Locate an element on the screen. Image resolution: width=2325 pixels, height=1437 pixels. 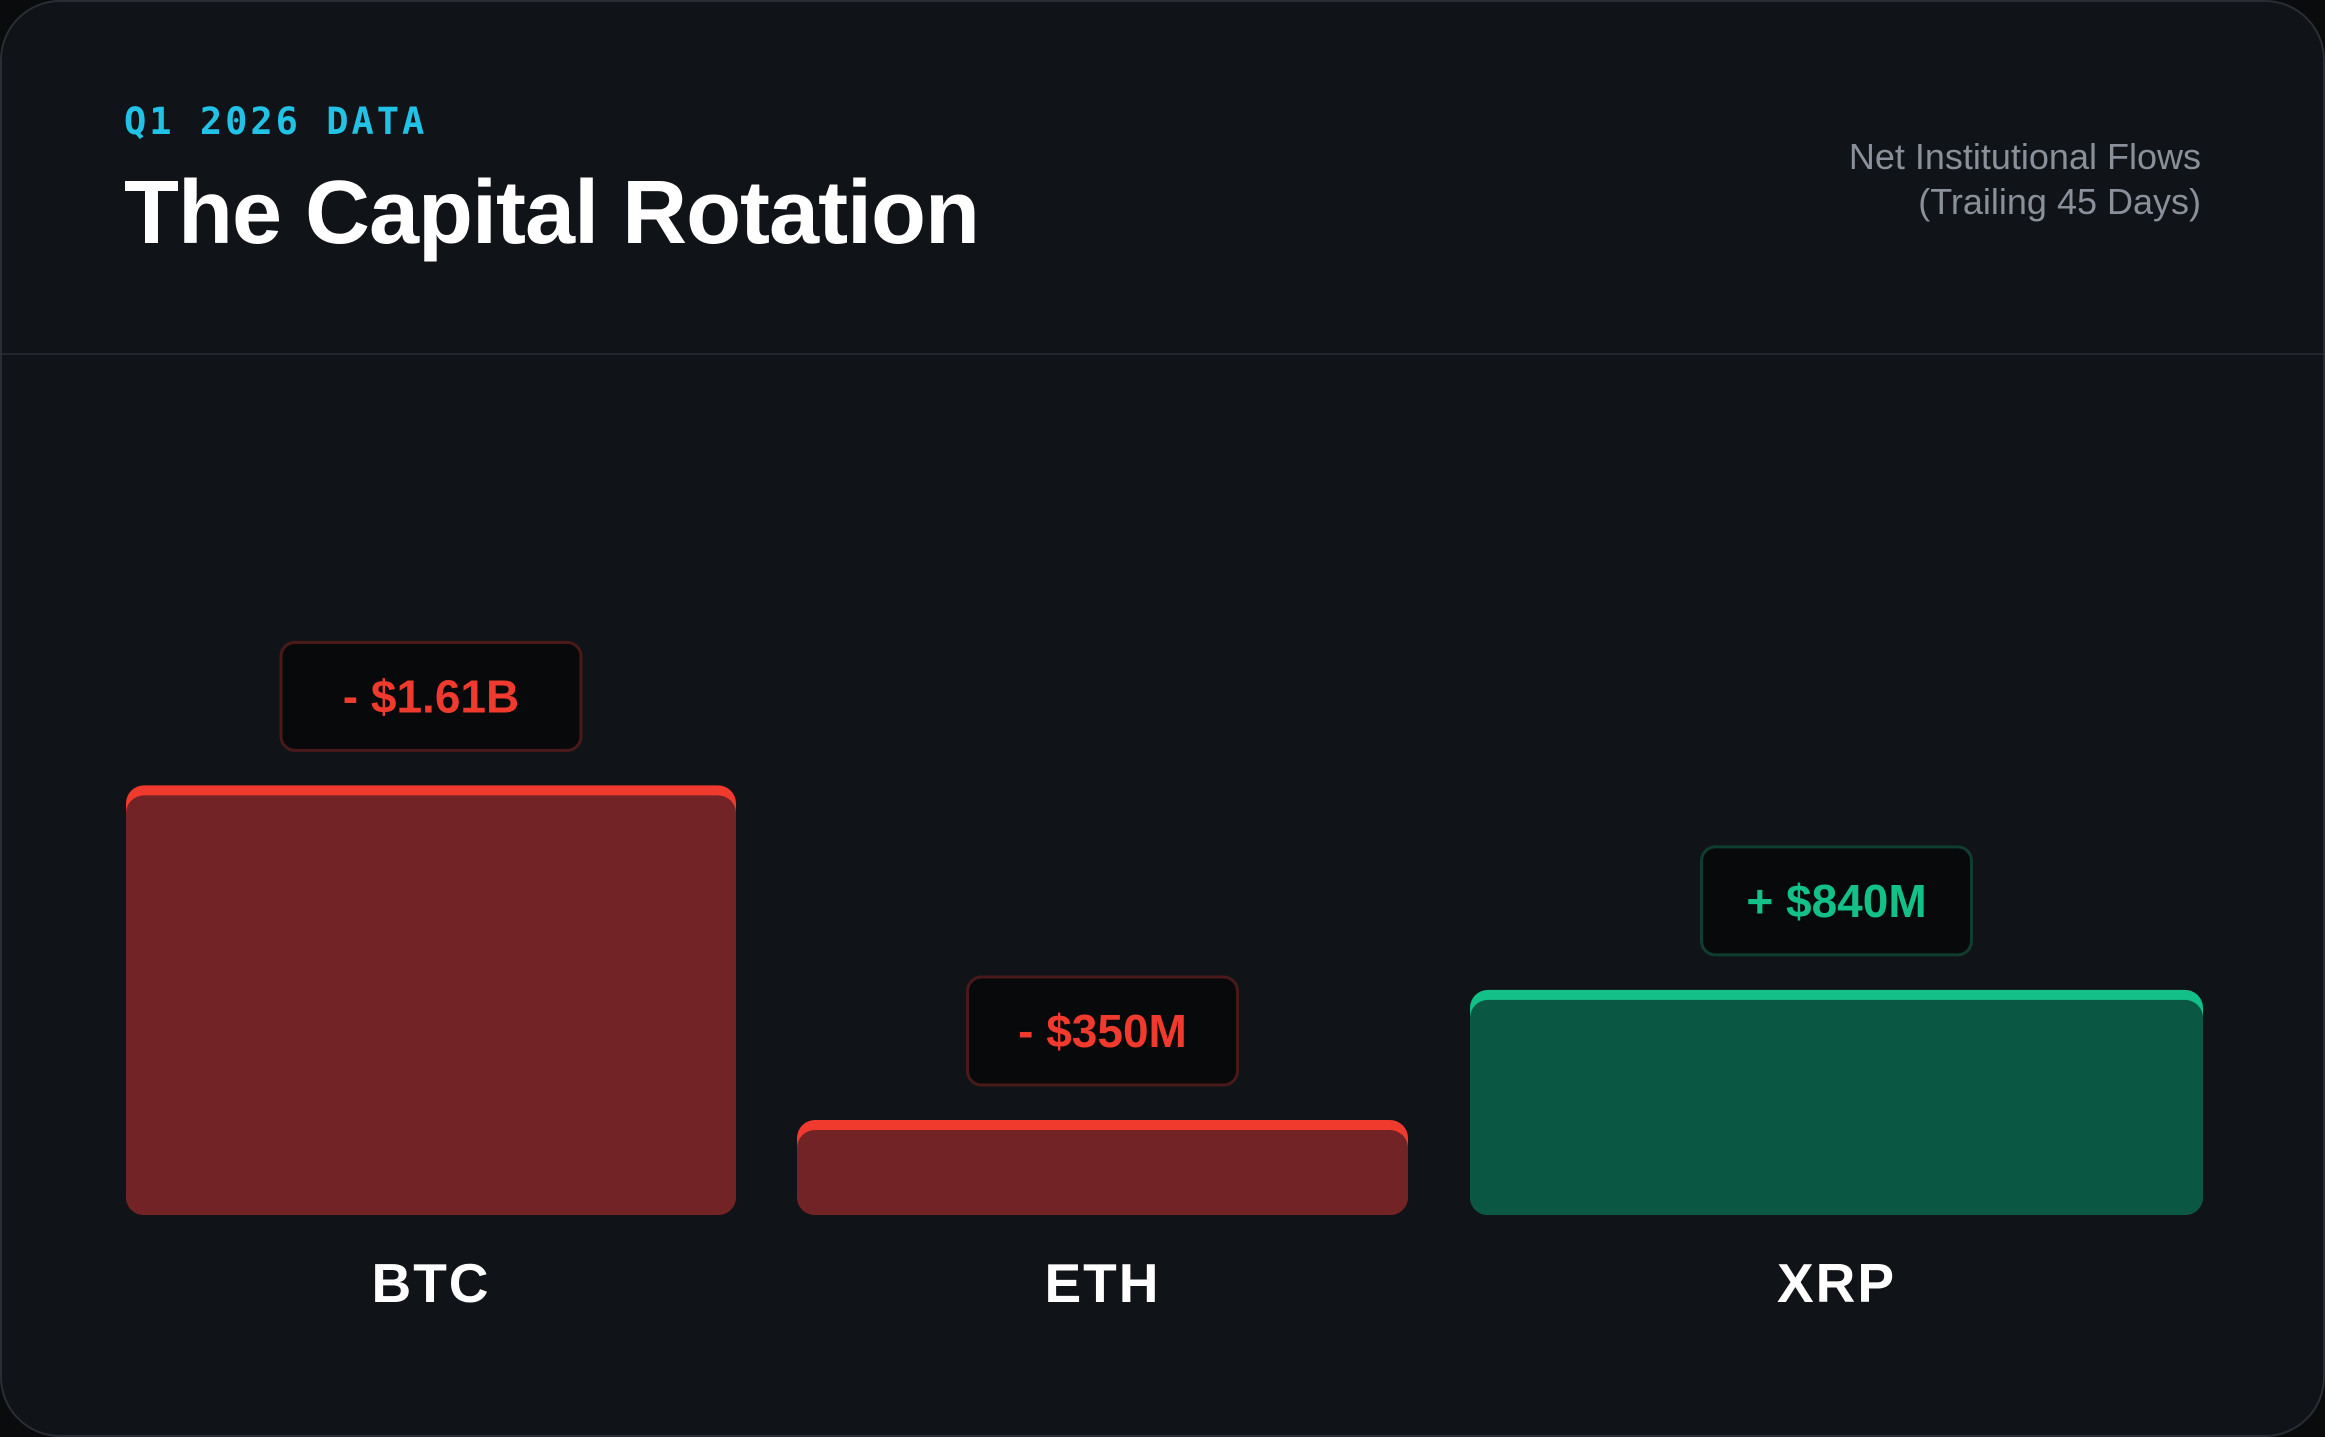
bar-group-eth: - $350M ETH is located at coordinates (1102, 1144).